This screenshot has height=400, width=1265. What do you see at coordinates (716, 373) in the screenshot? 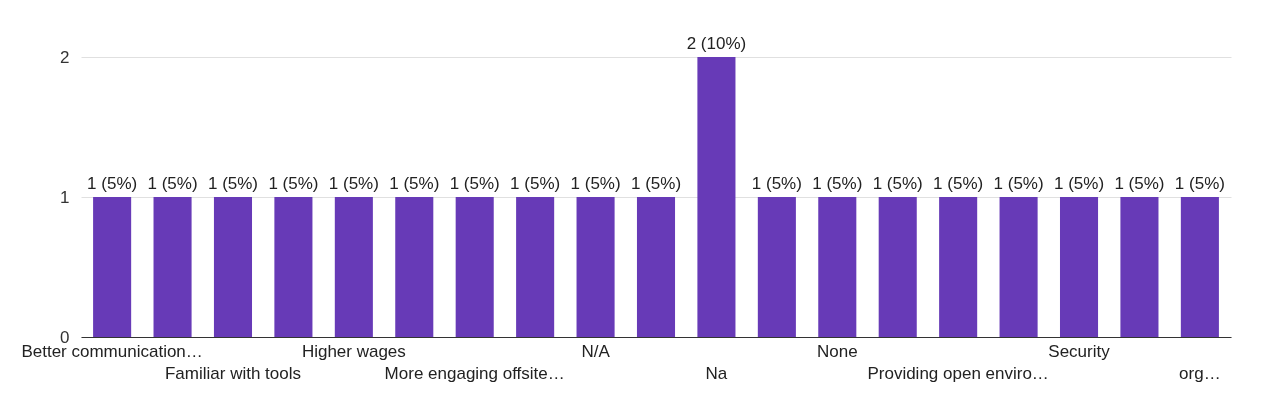
I see `x-tick-label: Na` at bounding box center [716, 373].